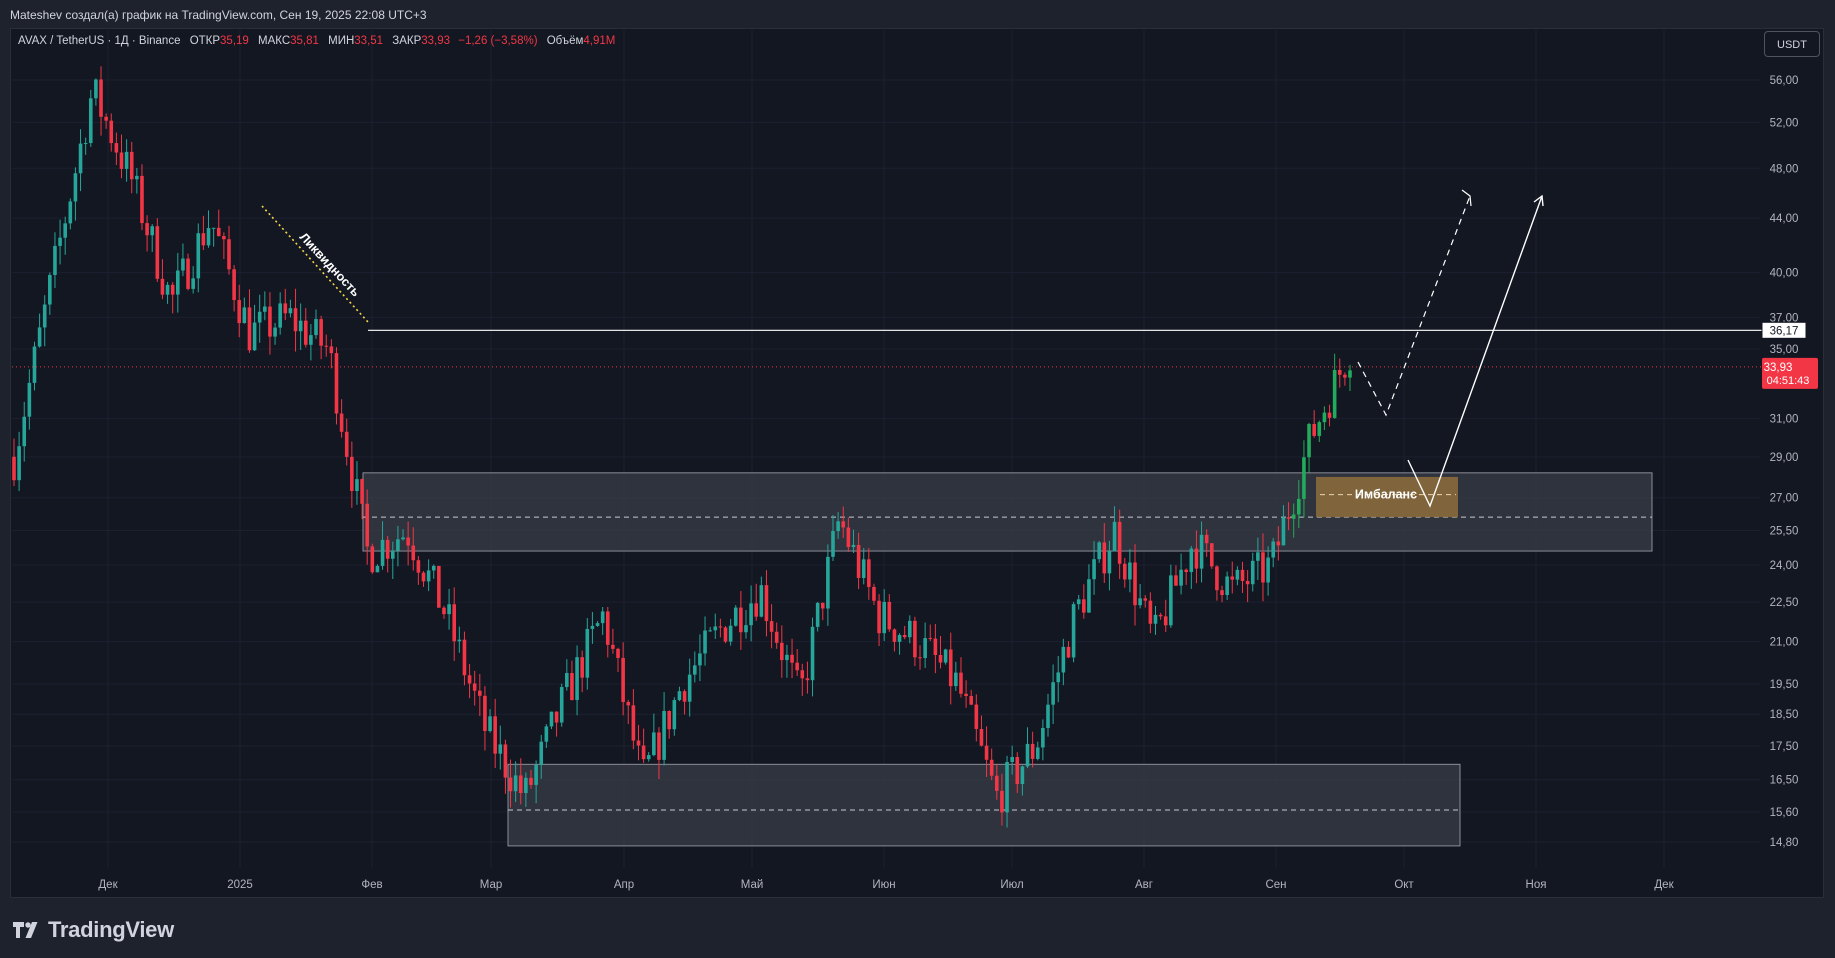  What do you see at coordinates (1784, 747) in the screenshot?
I see `y-tick-label: 17,50` at bounding box center [1784, 747].